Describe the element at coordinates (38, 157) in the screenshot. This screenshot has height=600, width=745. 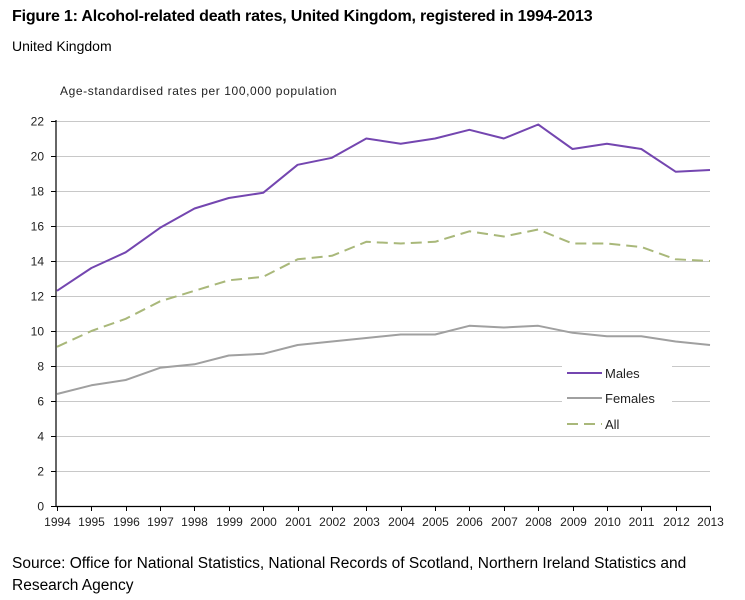
I see `y-tick-label: 20` at that location.